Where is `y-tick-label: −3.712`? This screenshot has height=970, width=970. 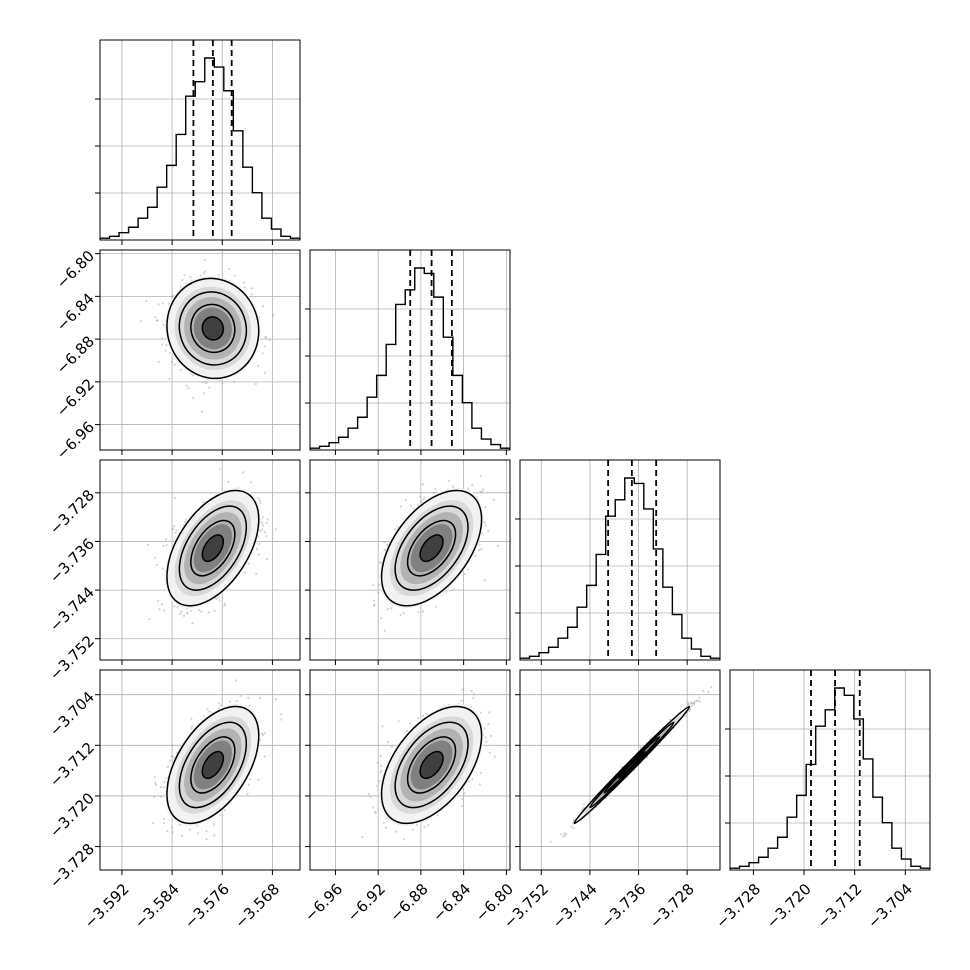
y-tick-label: −3.712 is located at coordinates (72, 765).